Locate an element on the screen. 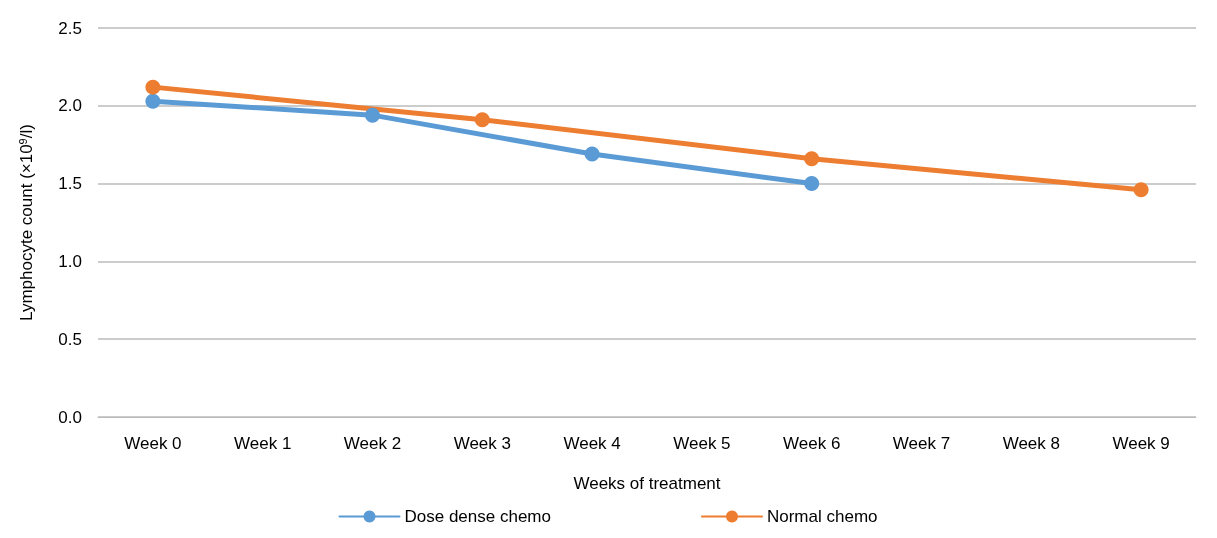 The image size is (1217, 538). x-tick-label: Week 4 is located at coordinates (592, 443).